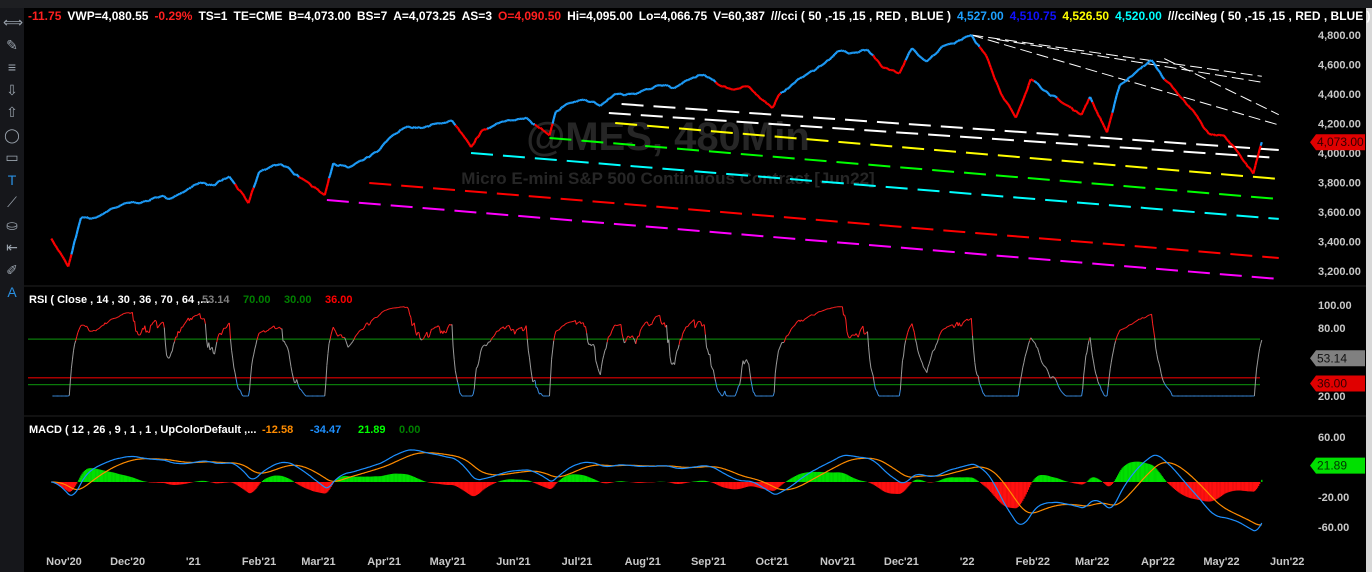  Describe the element at coordinates (12, 67) in the screenshot. I see `lines-icon: ≡` at that location.